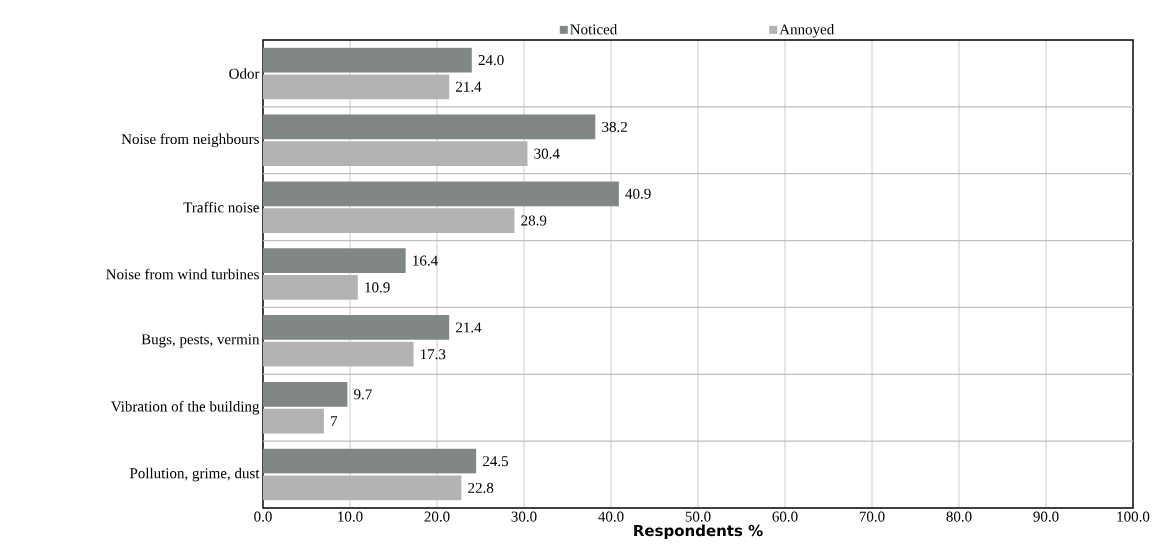 This screenshot has width=1160, height=547. What do you see at coordinates (433, 354) in the screenshot?
I see `data-label: 17.3` at bounding box center [433, 354].